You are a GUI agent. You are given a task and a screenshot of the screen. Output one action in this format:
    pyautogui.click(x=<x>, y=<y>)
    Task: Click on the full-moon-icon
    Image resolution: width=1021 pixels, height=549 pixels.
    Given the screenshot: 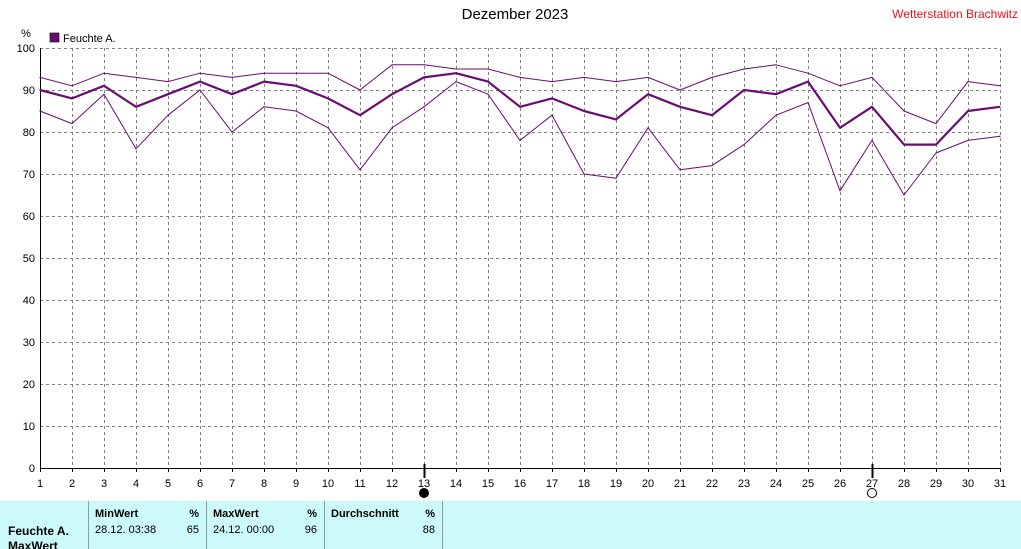 What is the action you would take?
    pyautogui.click(x=424, y=493)
    